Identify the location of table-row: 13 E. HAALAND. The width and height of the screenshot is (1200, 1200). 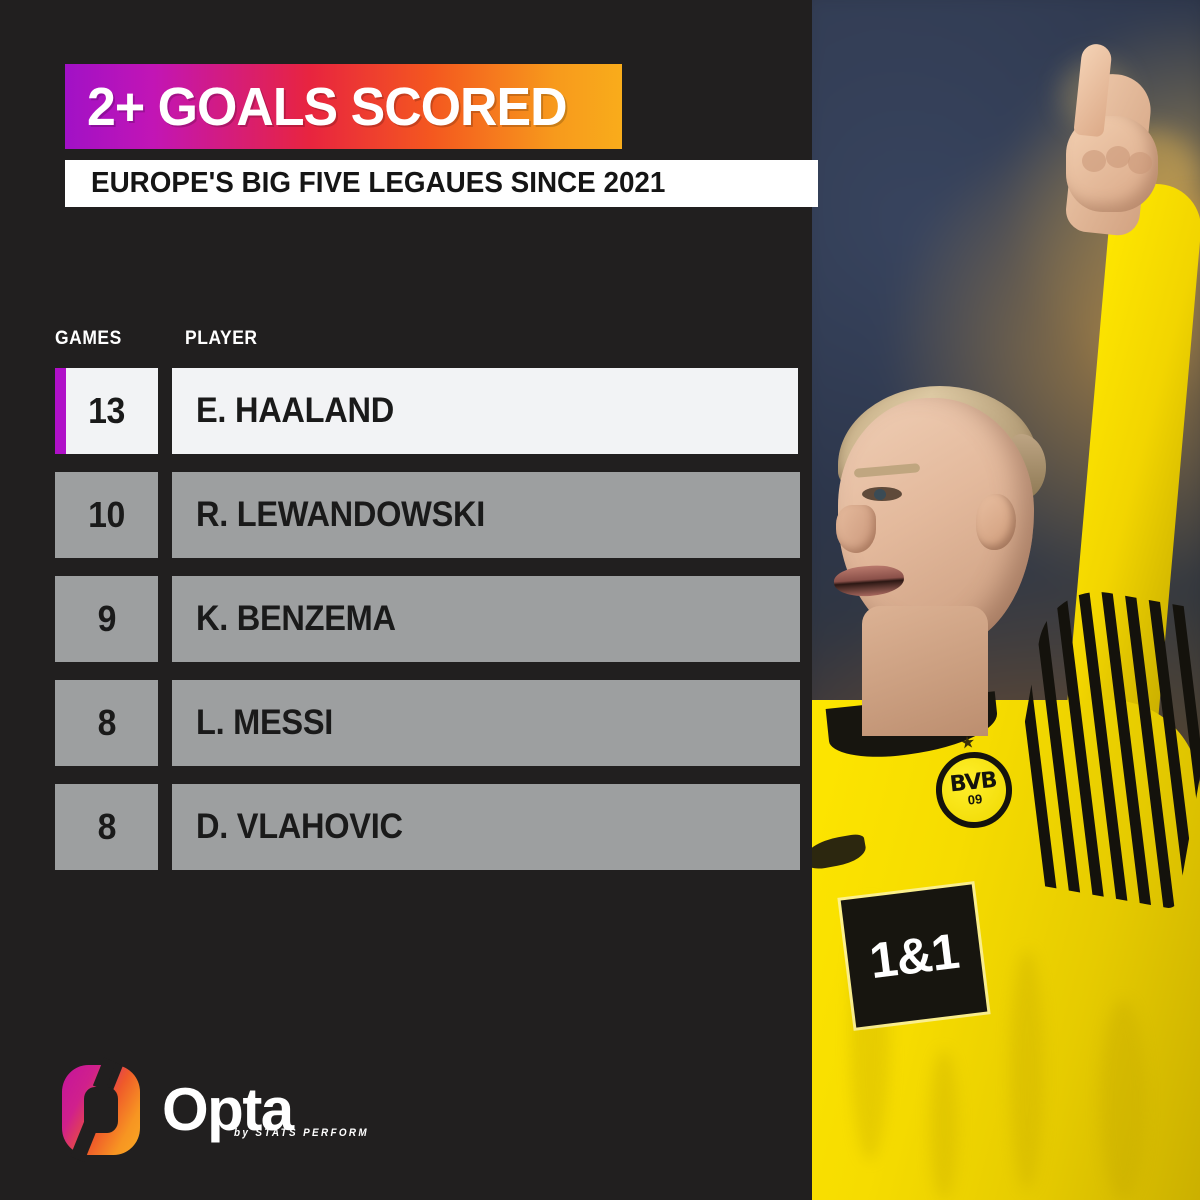
(432, 411).